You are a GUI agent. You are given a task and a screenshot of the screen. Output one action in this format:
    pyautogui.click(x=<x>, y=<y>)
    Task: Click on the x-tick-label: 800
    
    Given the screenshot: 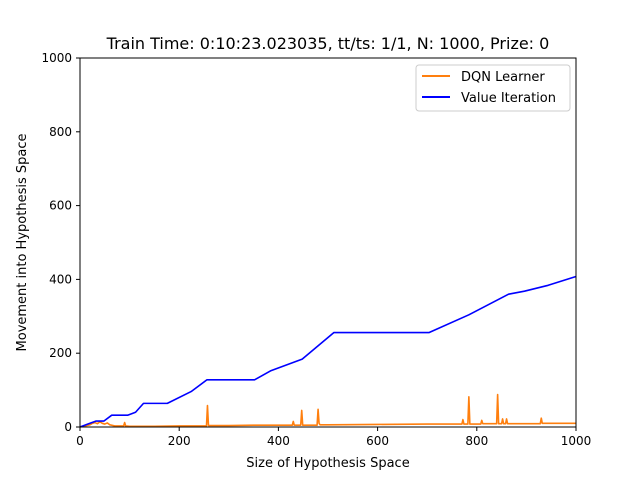 What is the action you would take?
    pyautogui.click(x=476, y=441)
    